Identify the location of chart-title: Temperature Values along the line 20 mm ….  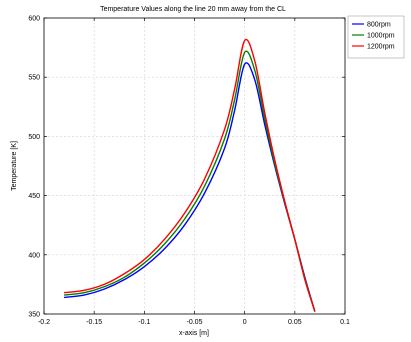
(193, 9).